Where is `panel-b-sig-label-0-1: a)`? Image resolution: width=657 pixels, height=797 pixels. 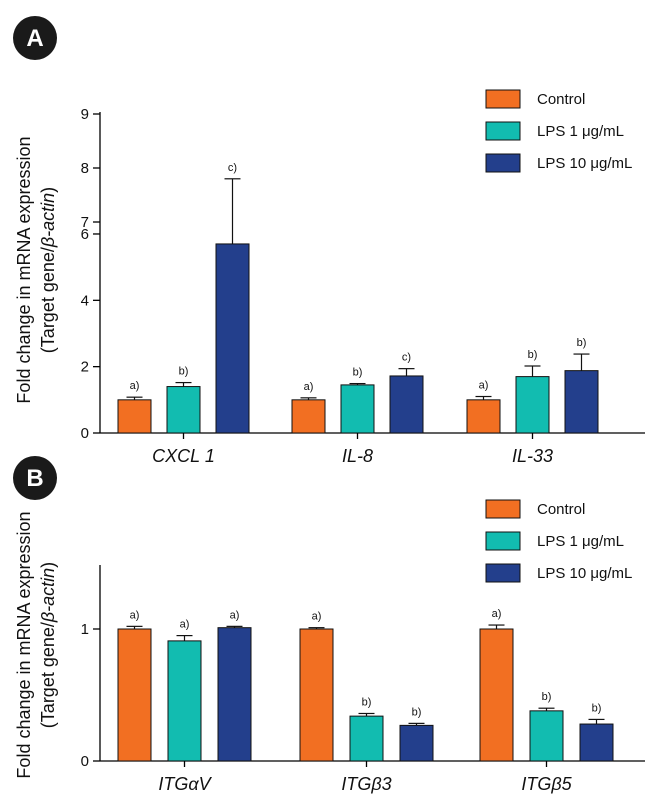
panel-b-sig-label-0-1: a) is located at coordinates (185, 625).